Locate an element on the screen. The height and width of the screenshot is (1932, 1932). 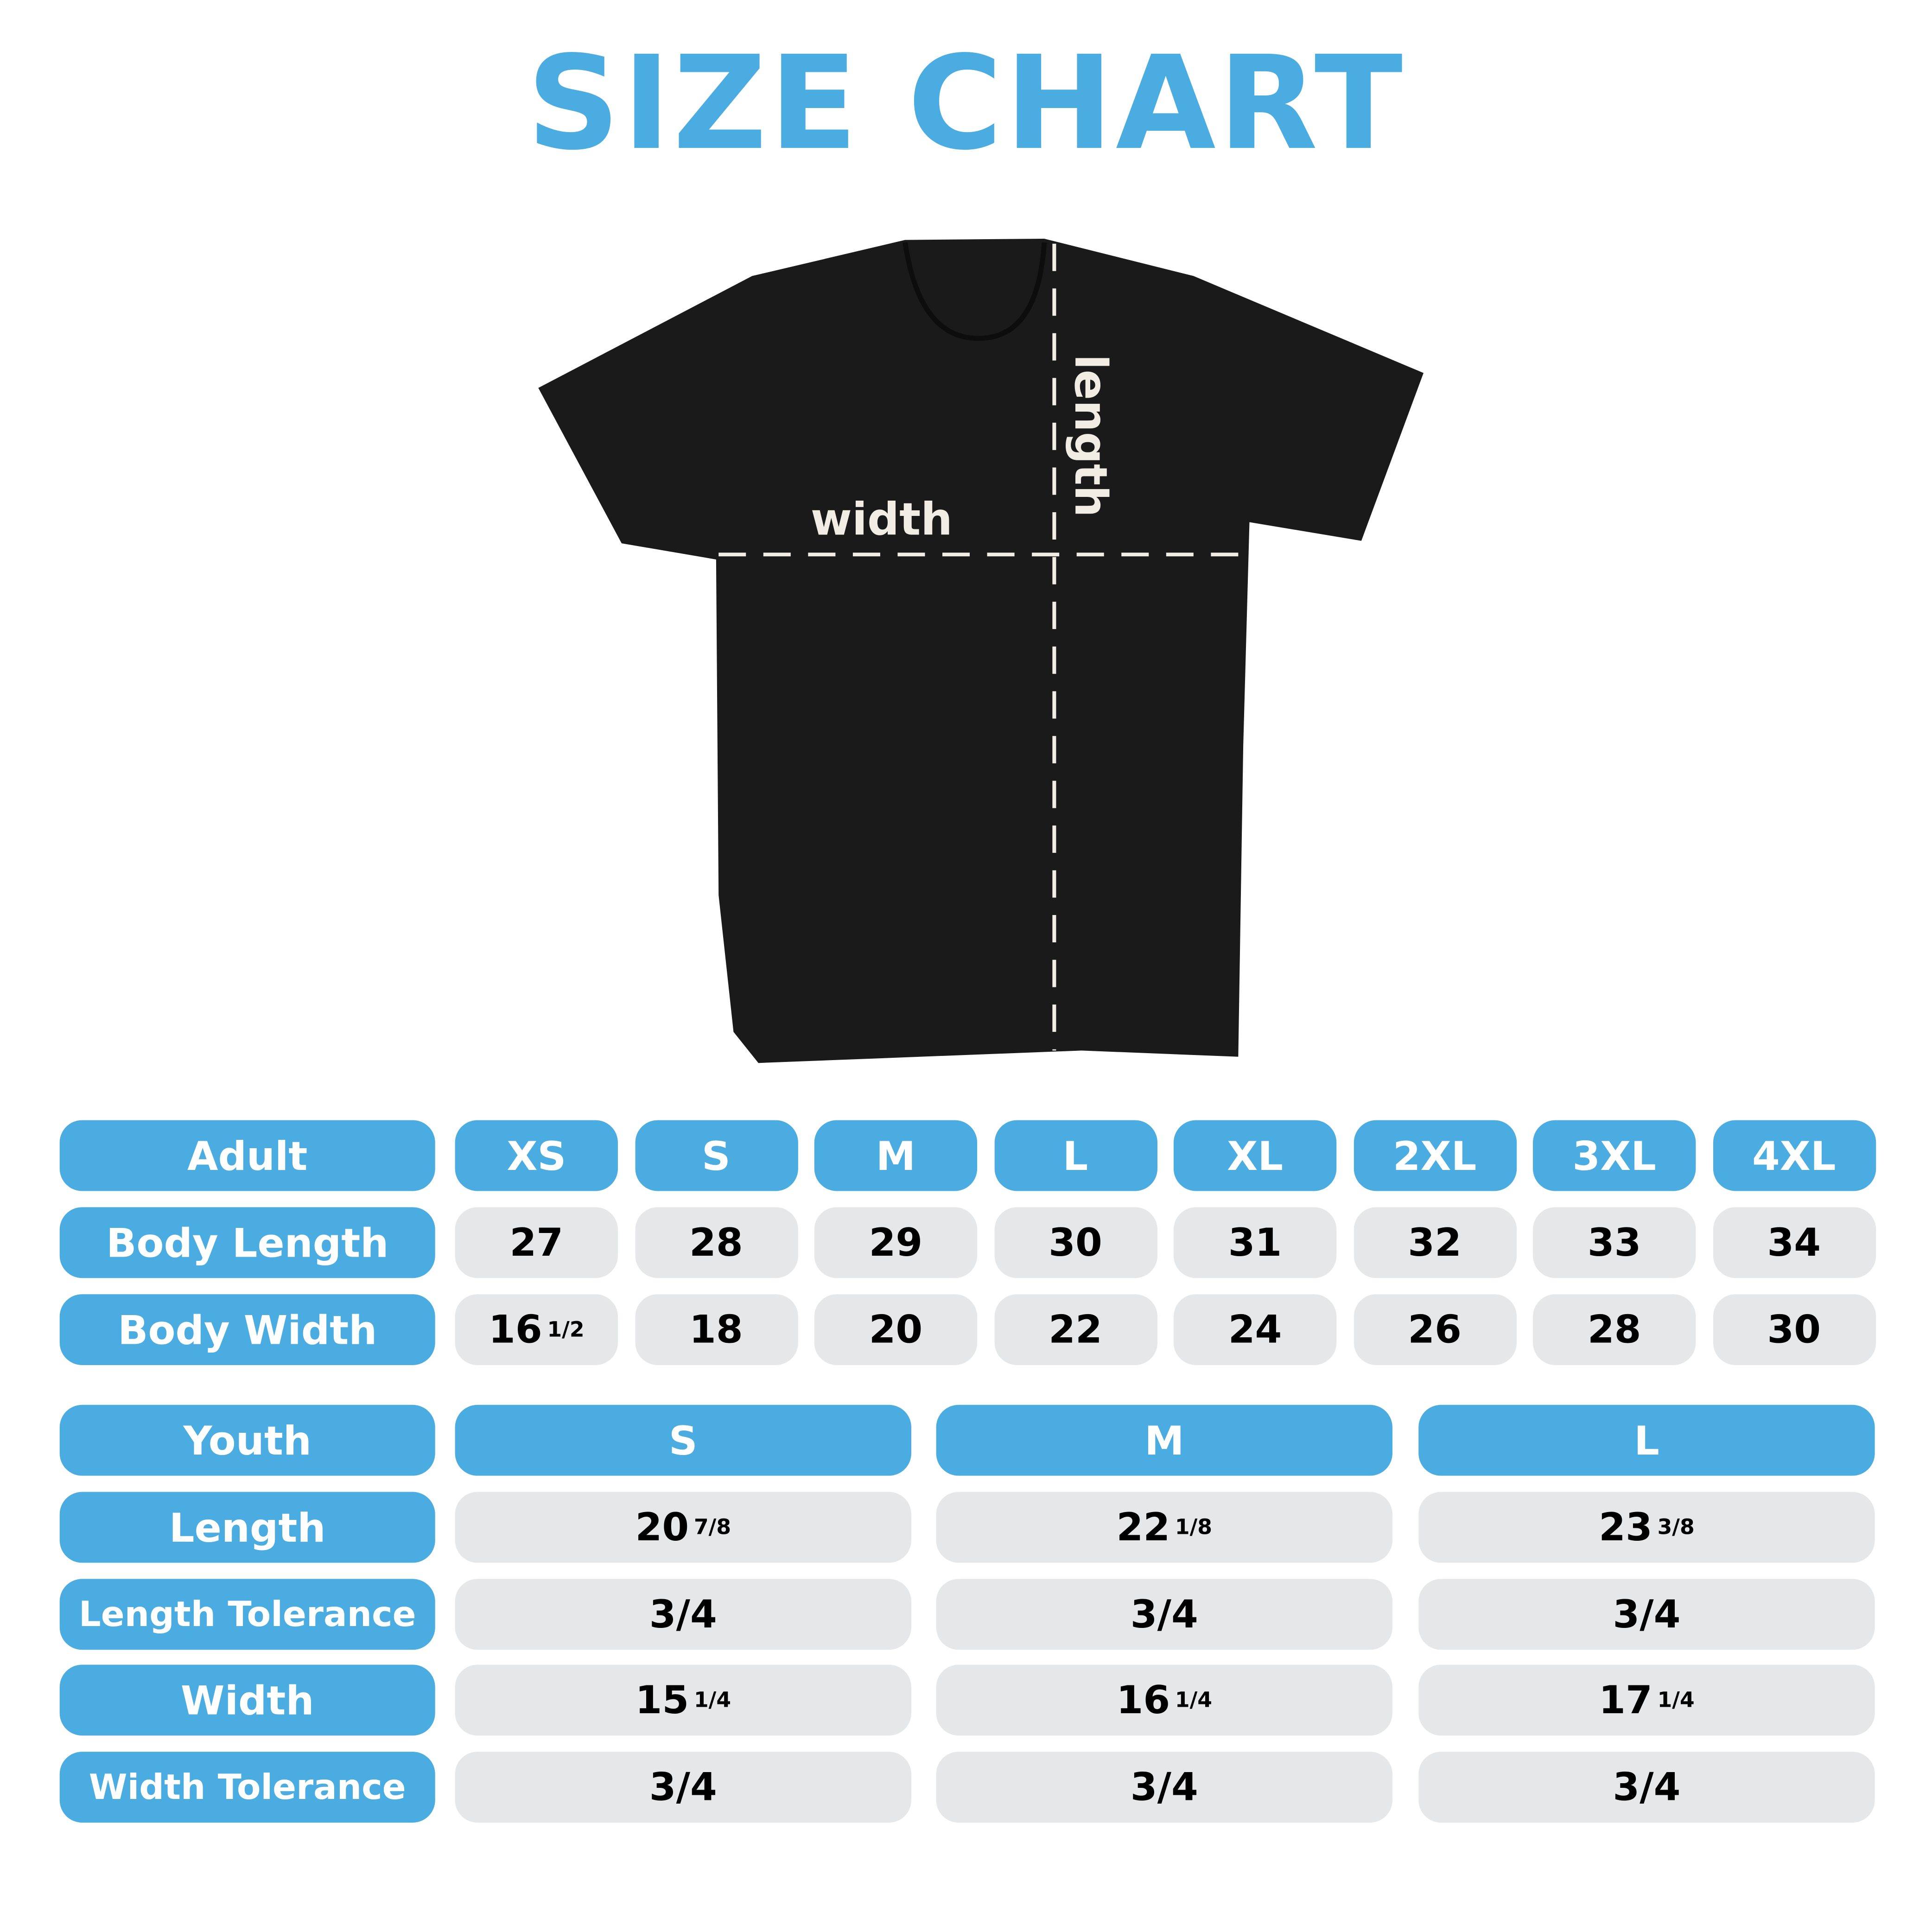
cell-text: 2XL is located at coordinates (1434, 1155).